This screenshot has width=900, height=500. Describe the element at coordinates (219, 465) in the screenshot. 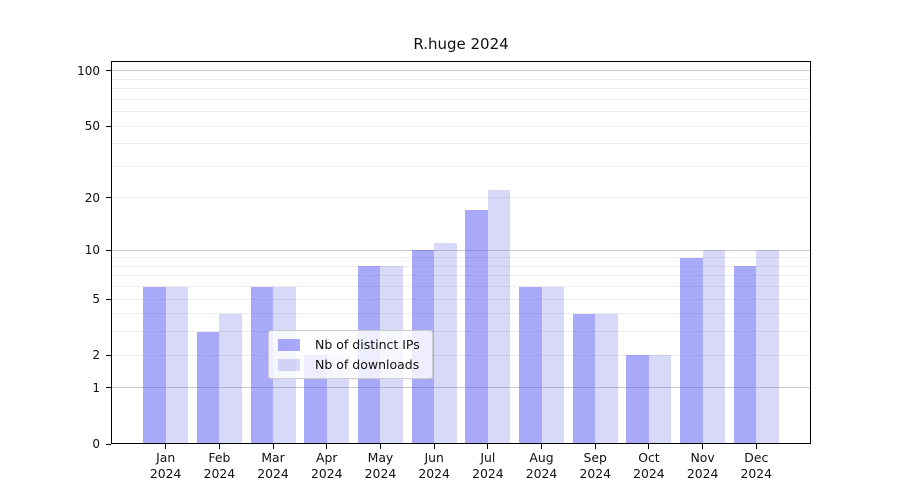

I see `x-tick-label: Feb 2024` at that location.